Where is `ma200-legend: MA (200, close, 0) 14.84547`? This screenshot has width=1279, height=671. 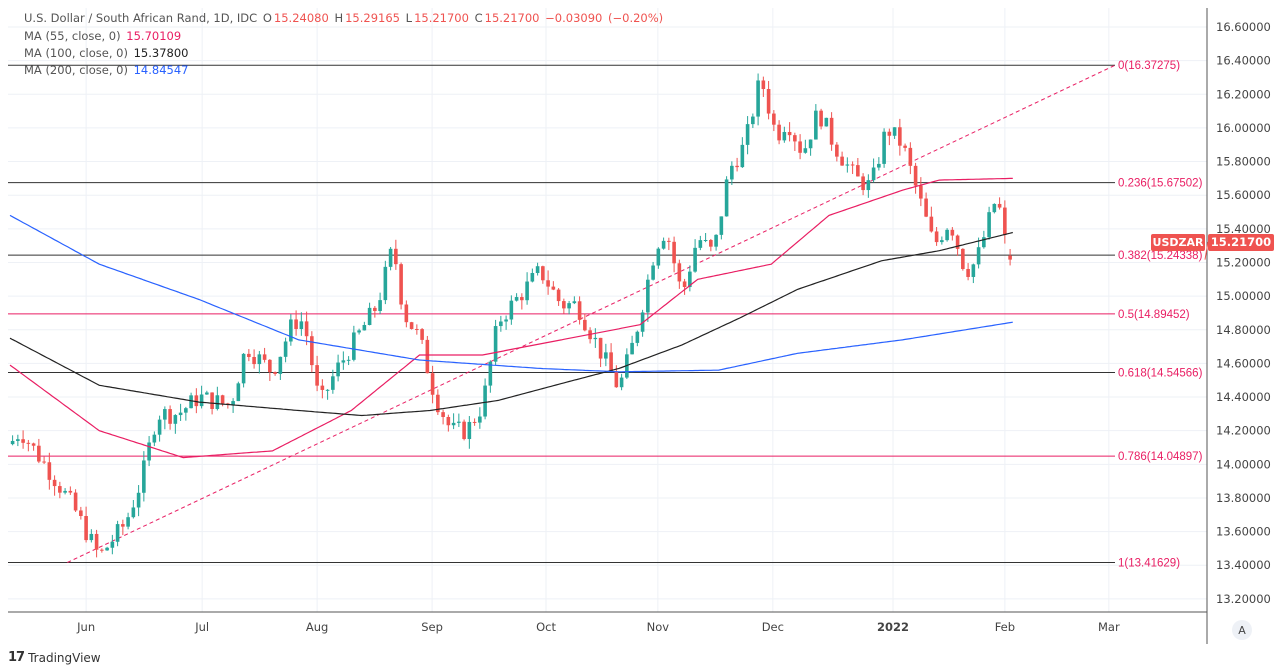
ma200-legend: MA (200, close, 0) 14.84547 is located at coordinates (107, 70).